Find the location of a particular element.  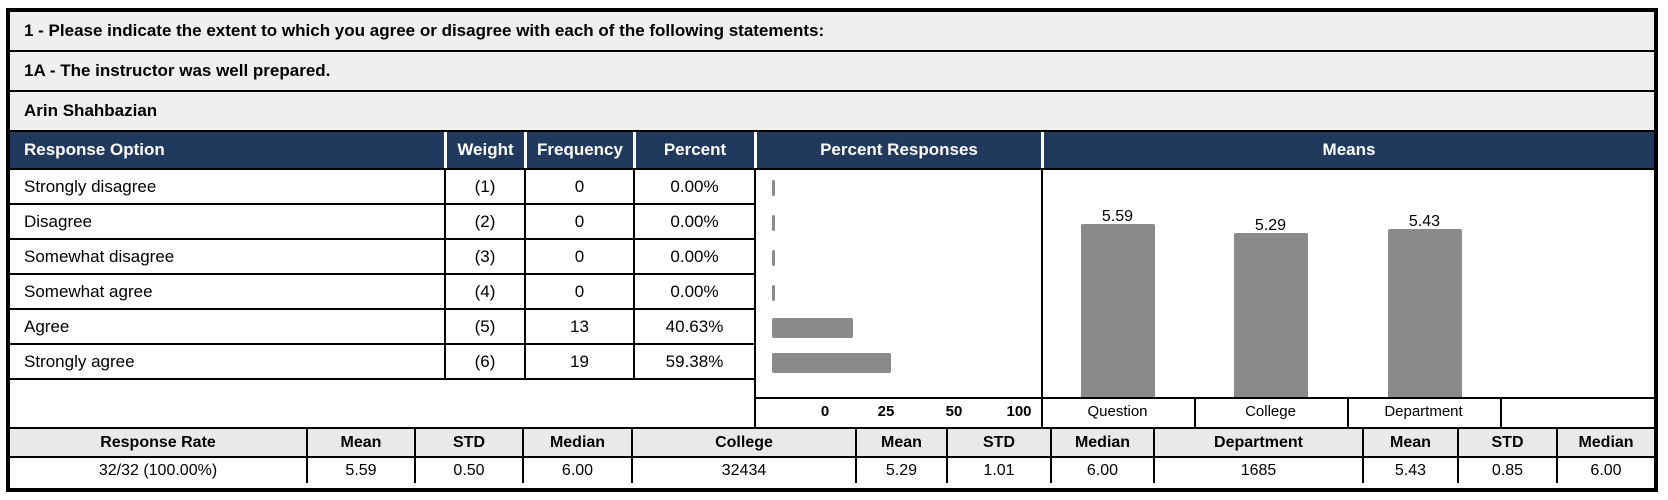

weight-value: (5) is located at coordinates (484, 326).